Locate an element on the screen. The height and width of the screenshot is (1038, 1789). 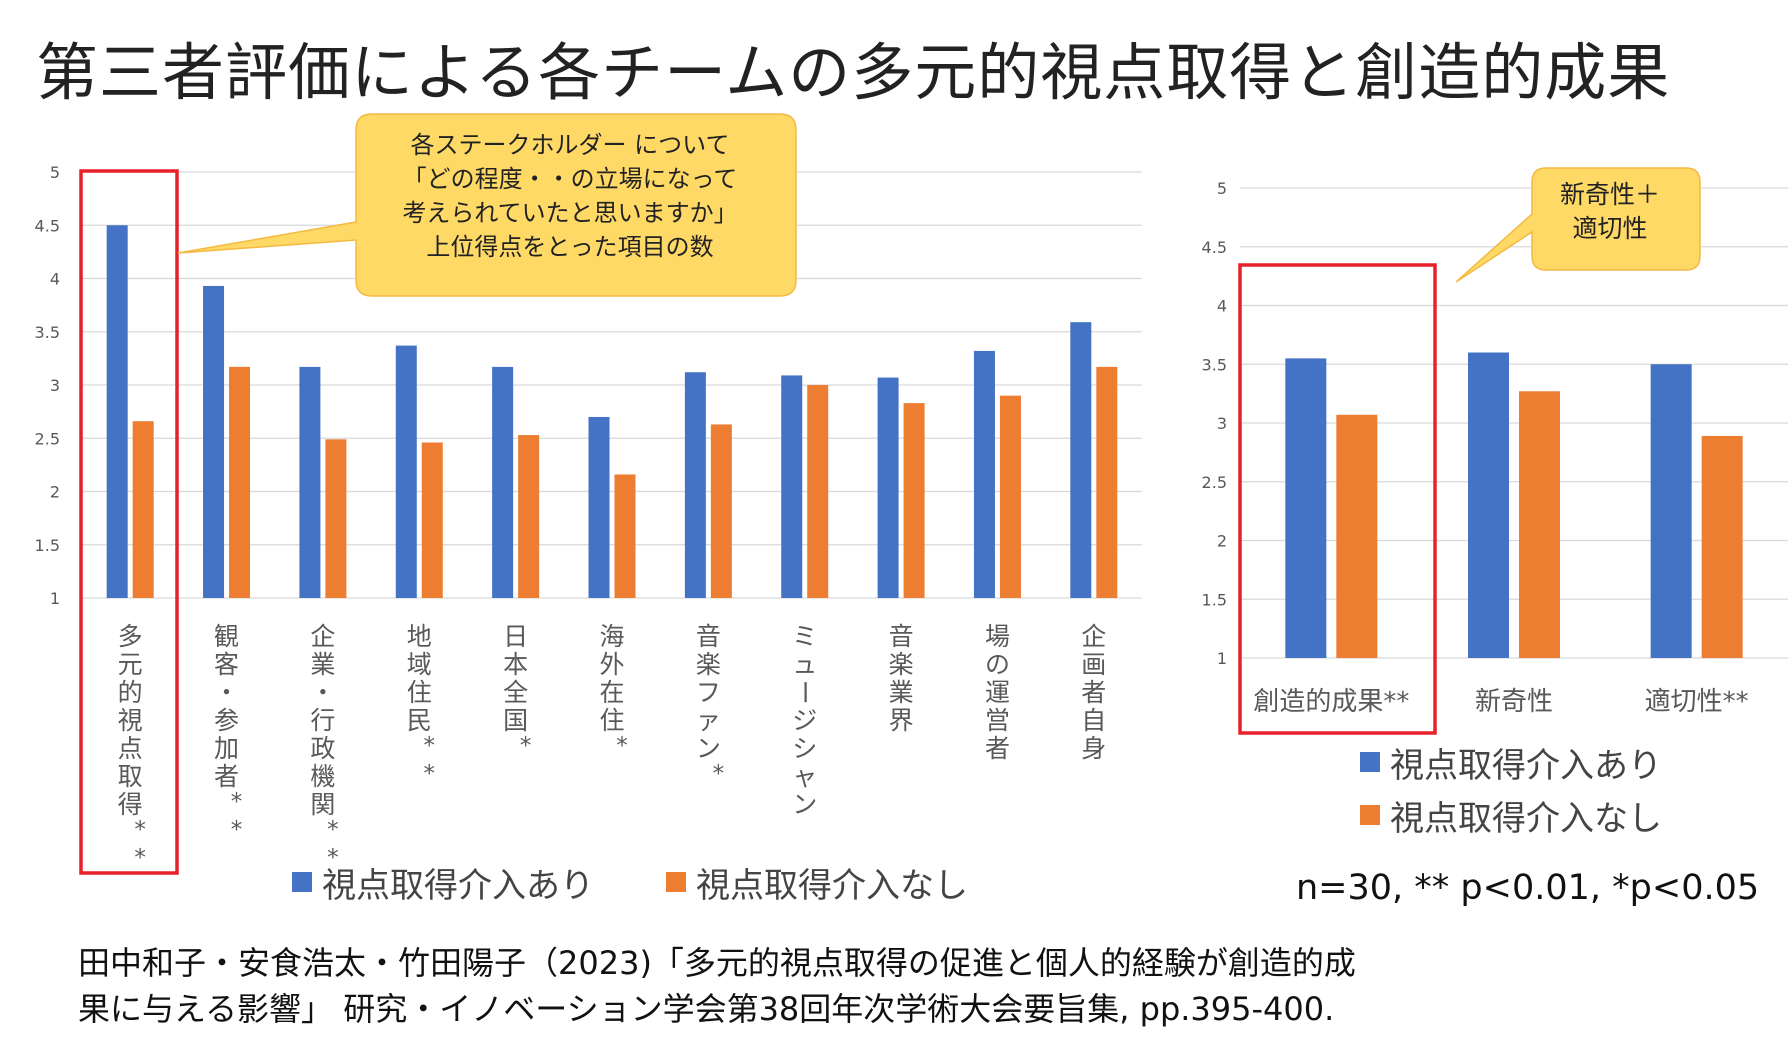
legend-swatch-with-side is located at coordinates (1370, 762).